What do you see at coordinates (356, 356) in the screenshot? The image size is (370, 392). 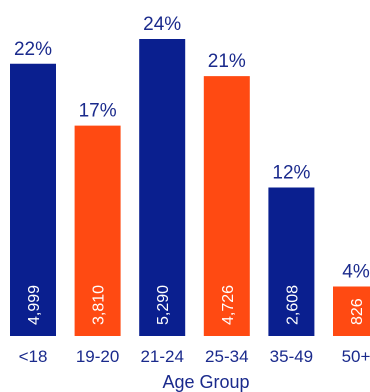 I see `x-tick-label-5: 50+` at bounding box center [356, 356].